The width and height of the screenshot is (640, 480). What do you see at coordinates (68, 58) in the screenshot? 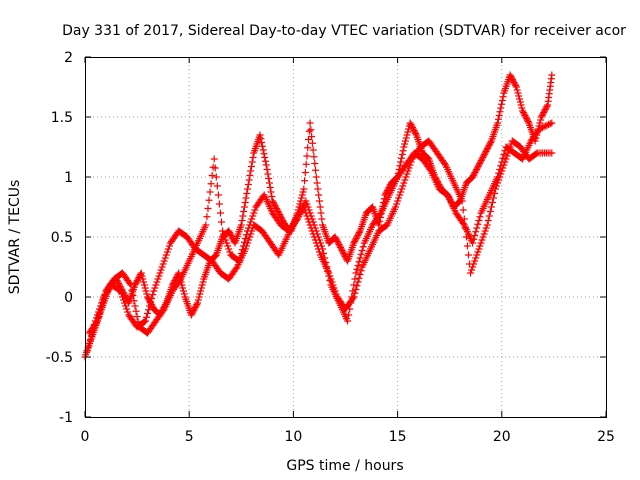
I see `y-tick-label: 2` at bounding box center [68, 58].